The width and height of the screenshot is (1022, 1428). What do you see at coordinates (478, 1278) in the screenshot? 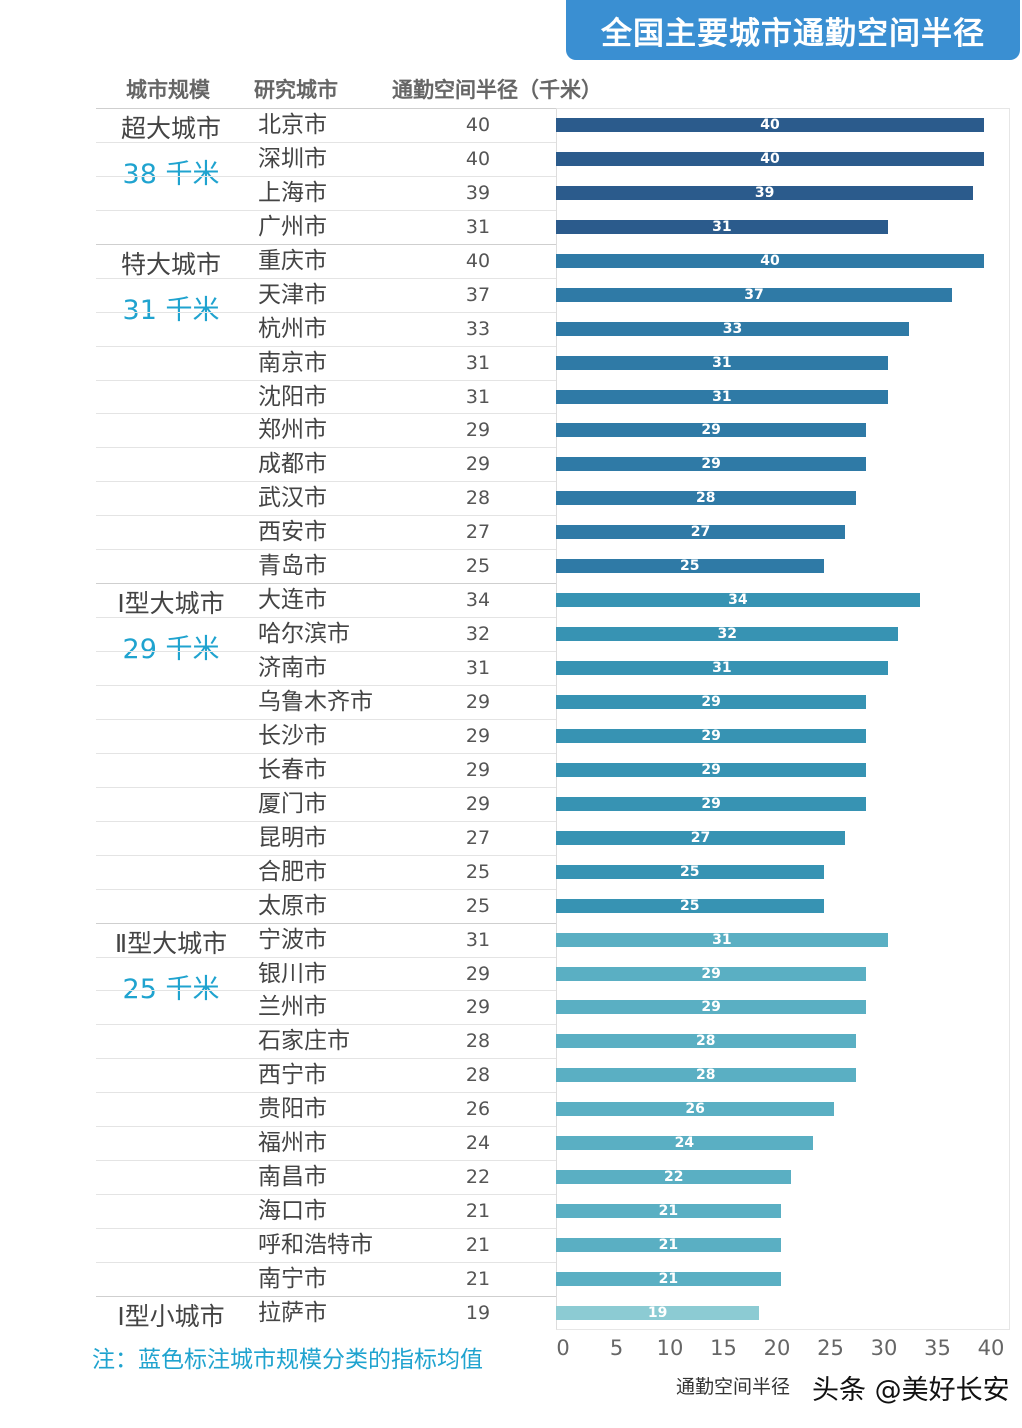
I see `value-cell: 21` at bounding box center [478, 1278].